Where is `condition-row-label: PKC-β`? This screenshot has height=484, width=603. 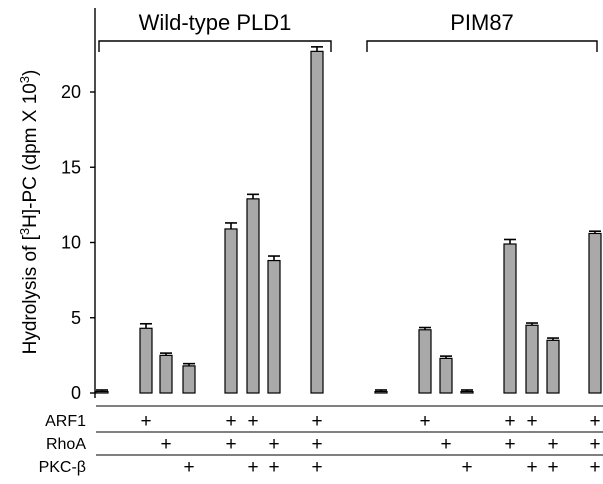 condition-row-label: PKC-β is located at coordinates (62, 467).